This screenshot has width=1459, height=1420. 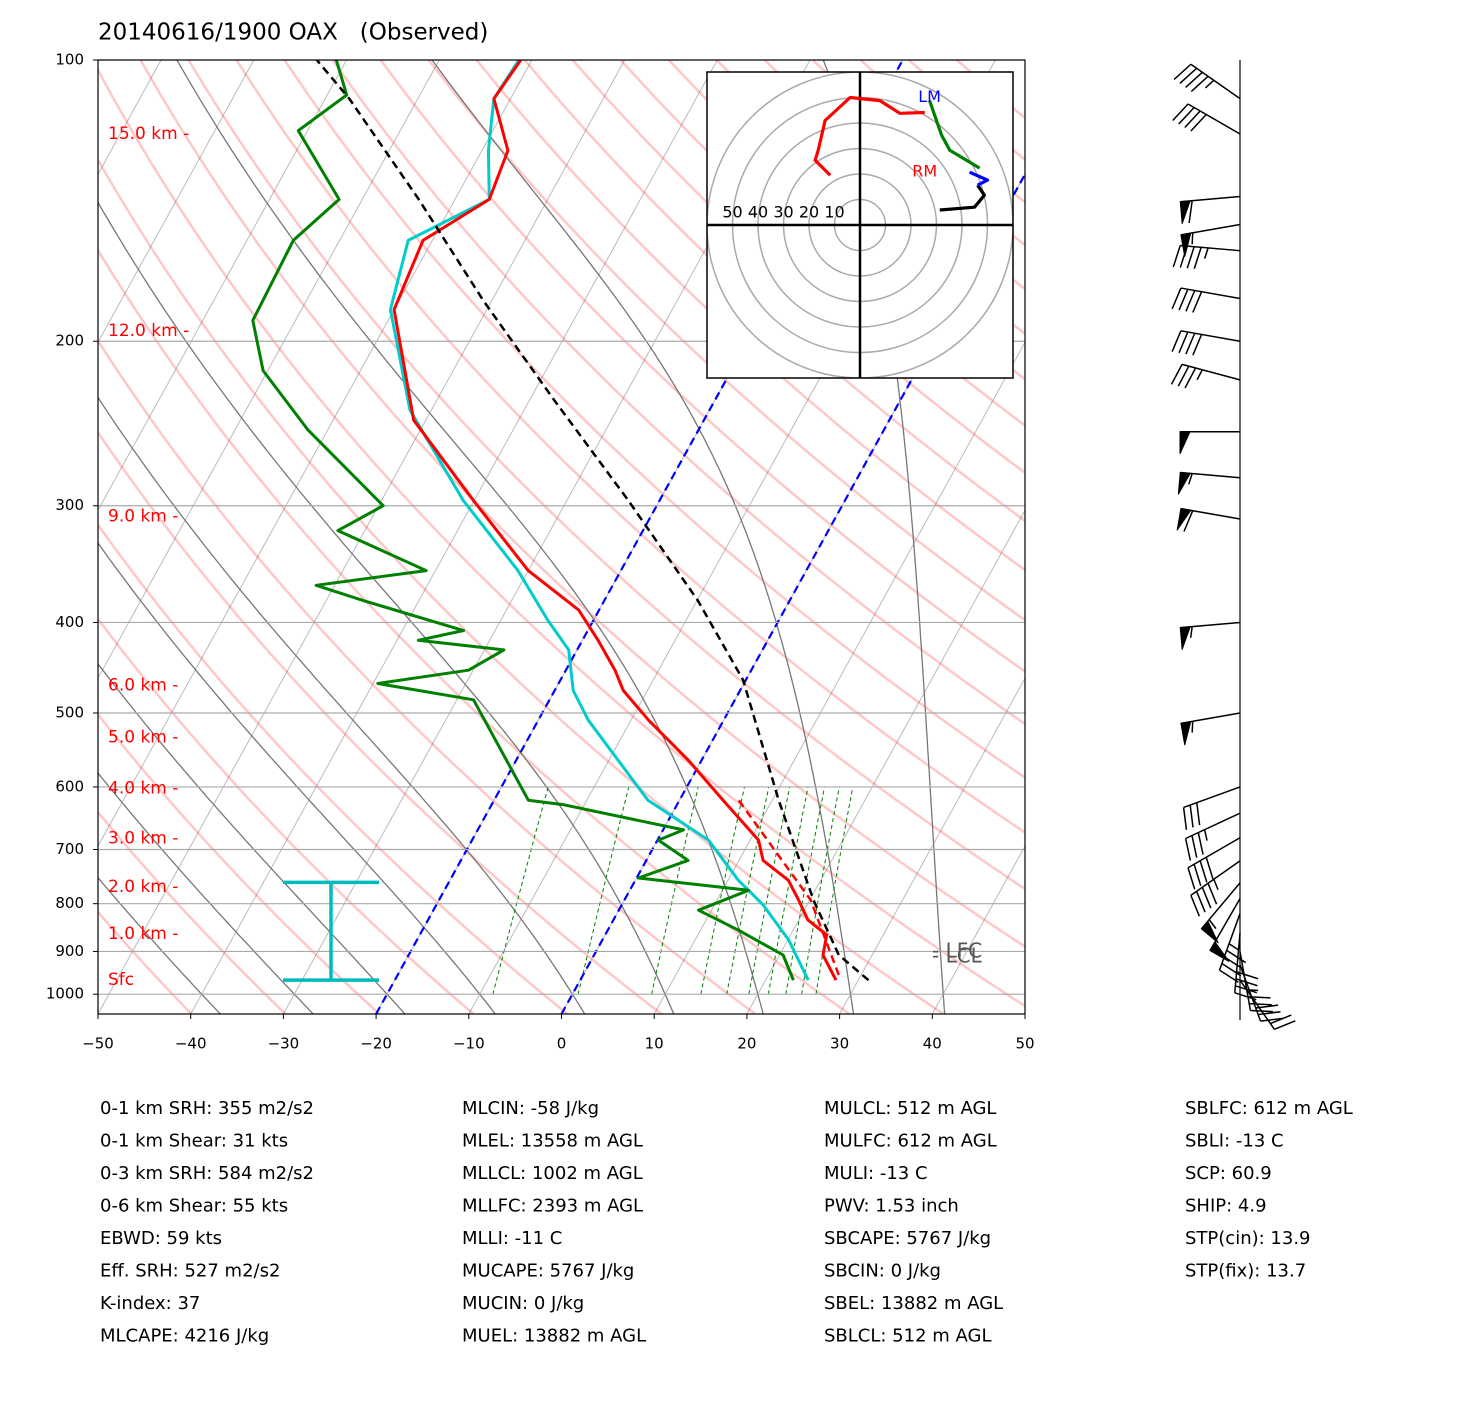 I want to click on stat-line: SBCAPE: 5767 J/kg, so click(x=907, y=1238).